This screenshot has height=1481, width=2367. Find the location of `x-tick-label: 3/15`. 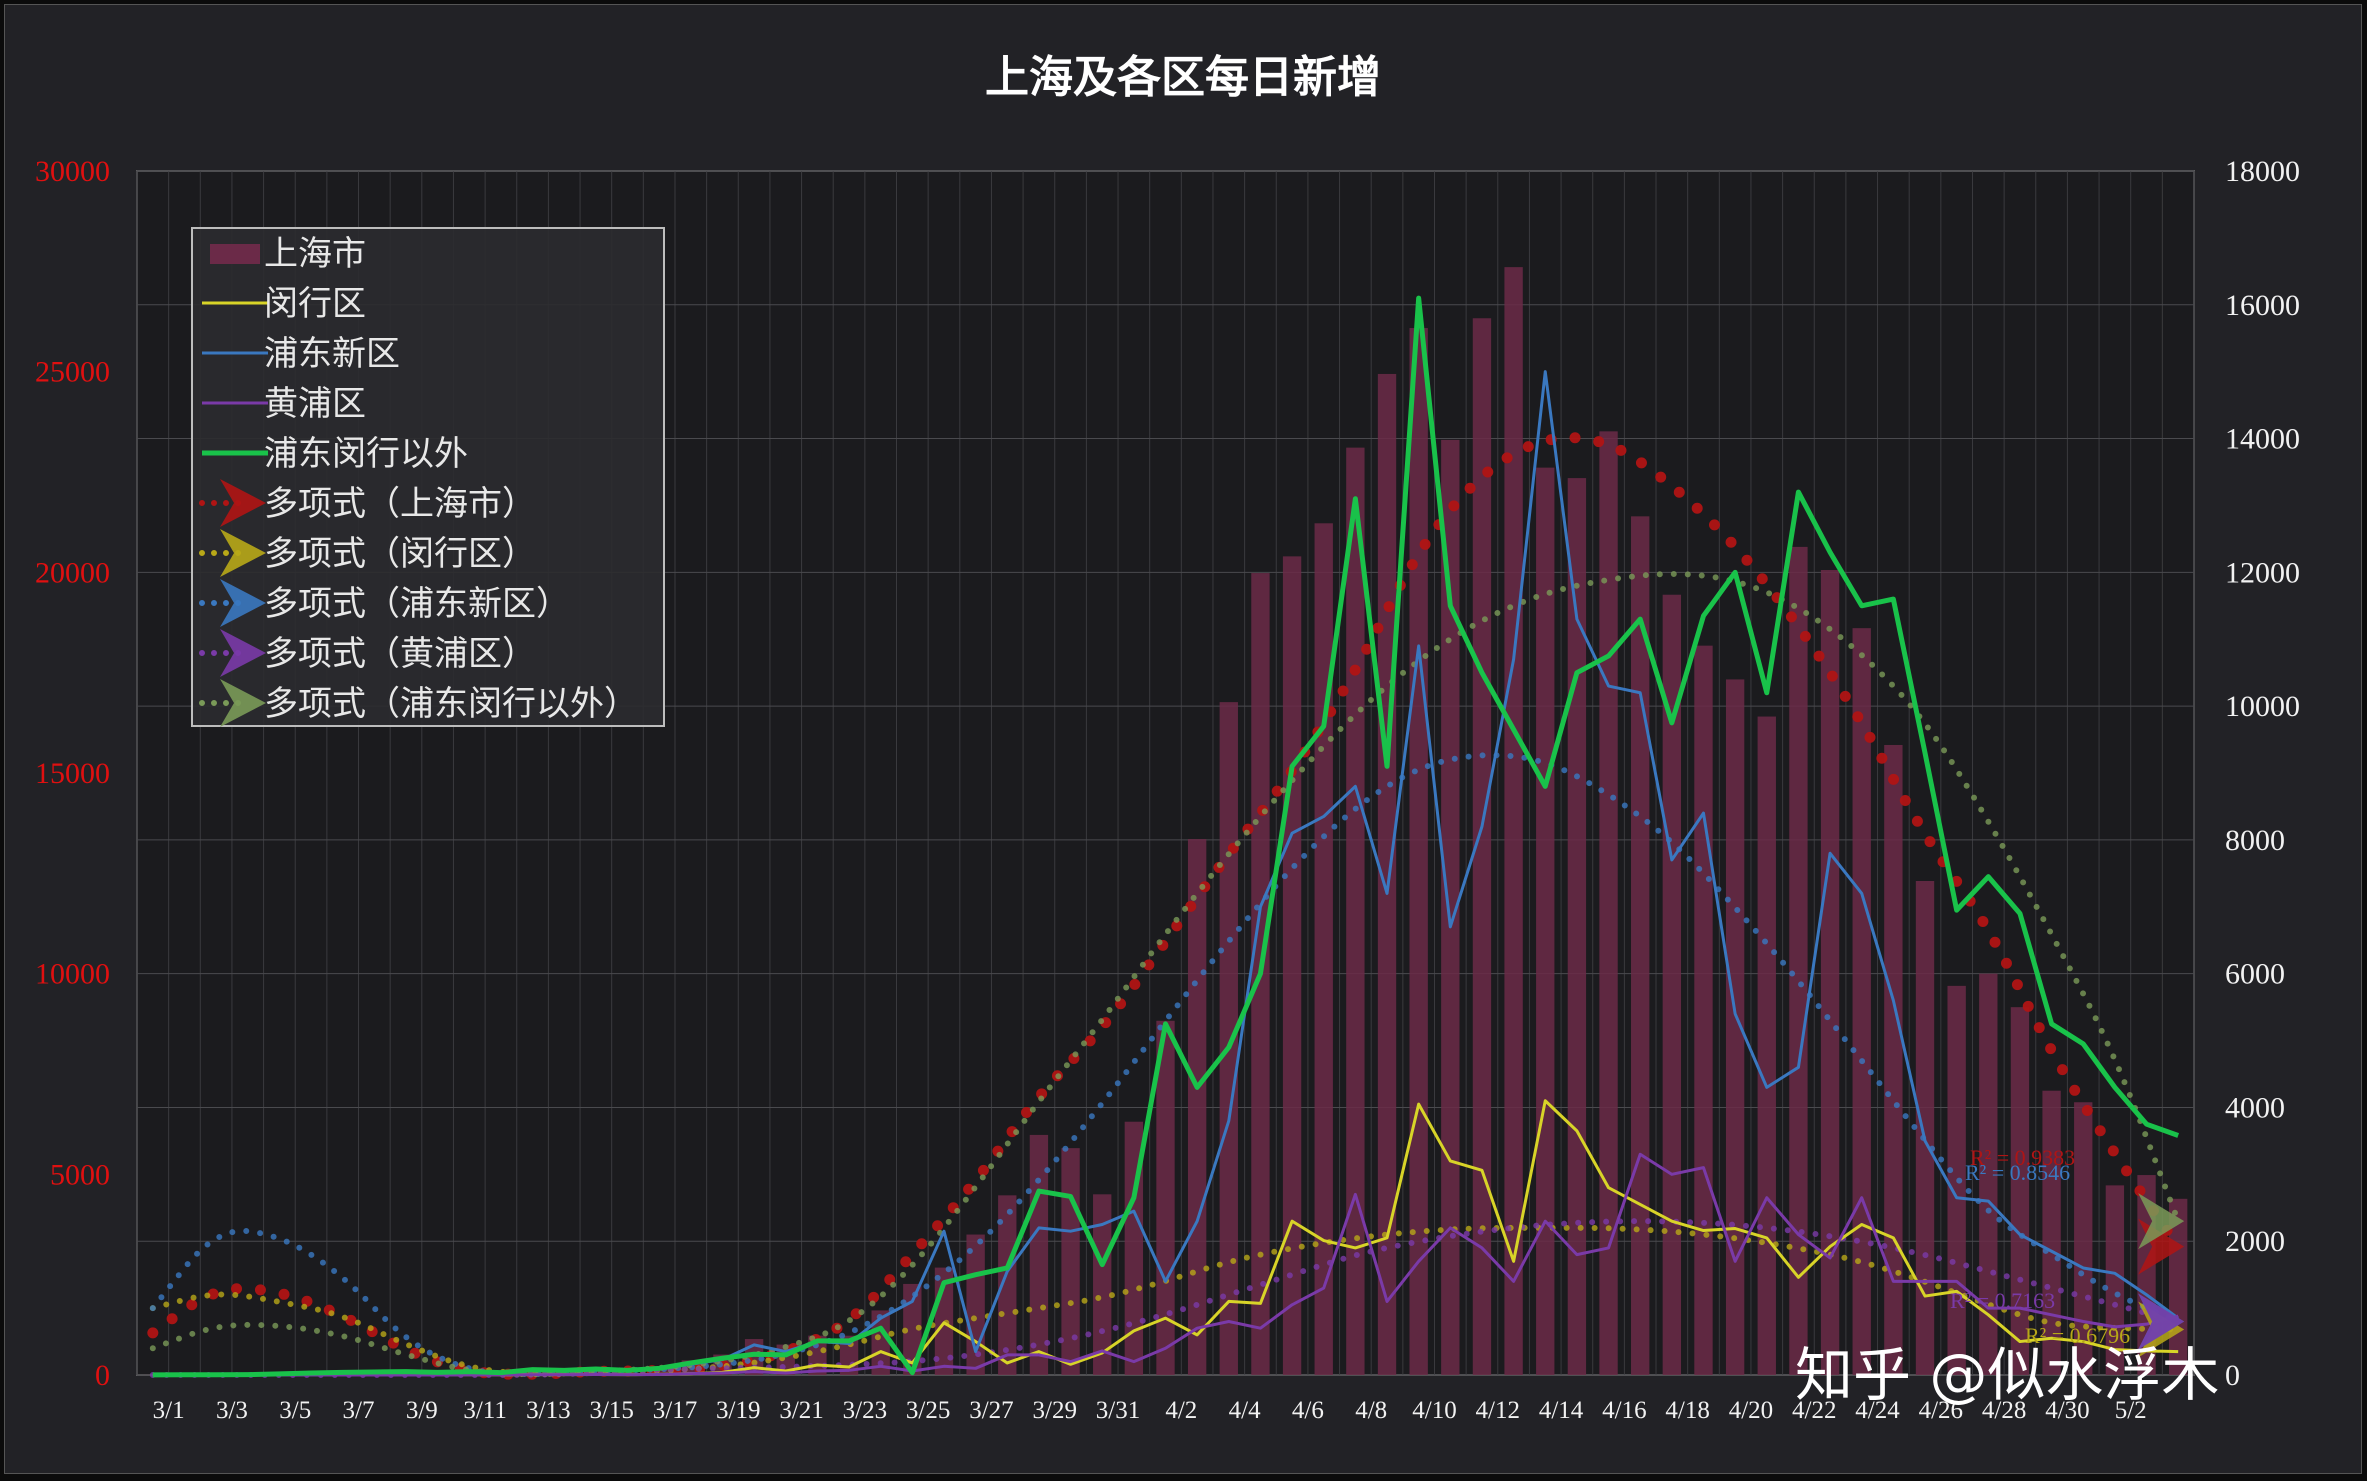

x-tick-label: 3/15 is located at coordinates (611, 1410).